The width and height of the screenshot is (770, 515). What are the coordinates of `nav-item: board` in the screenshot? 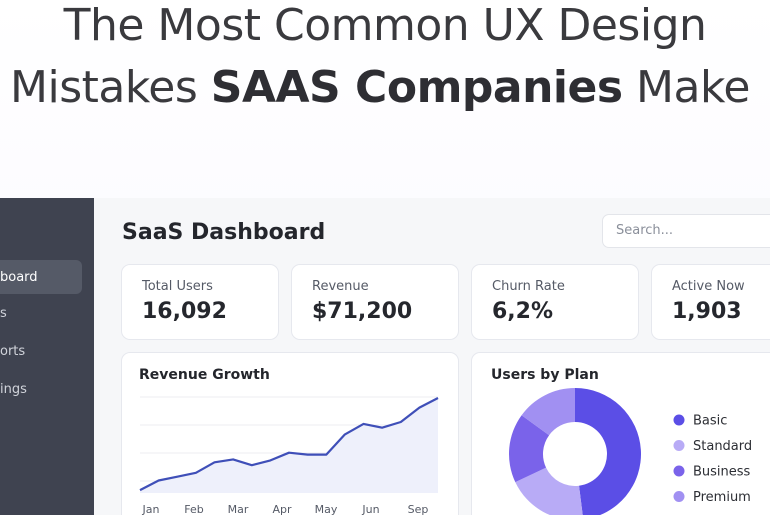 It's located at (19, 277).